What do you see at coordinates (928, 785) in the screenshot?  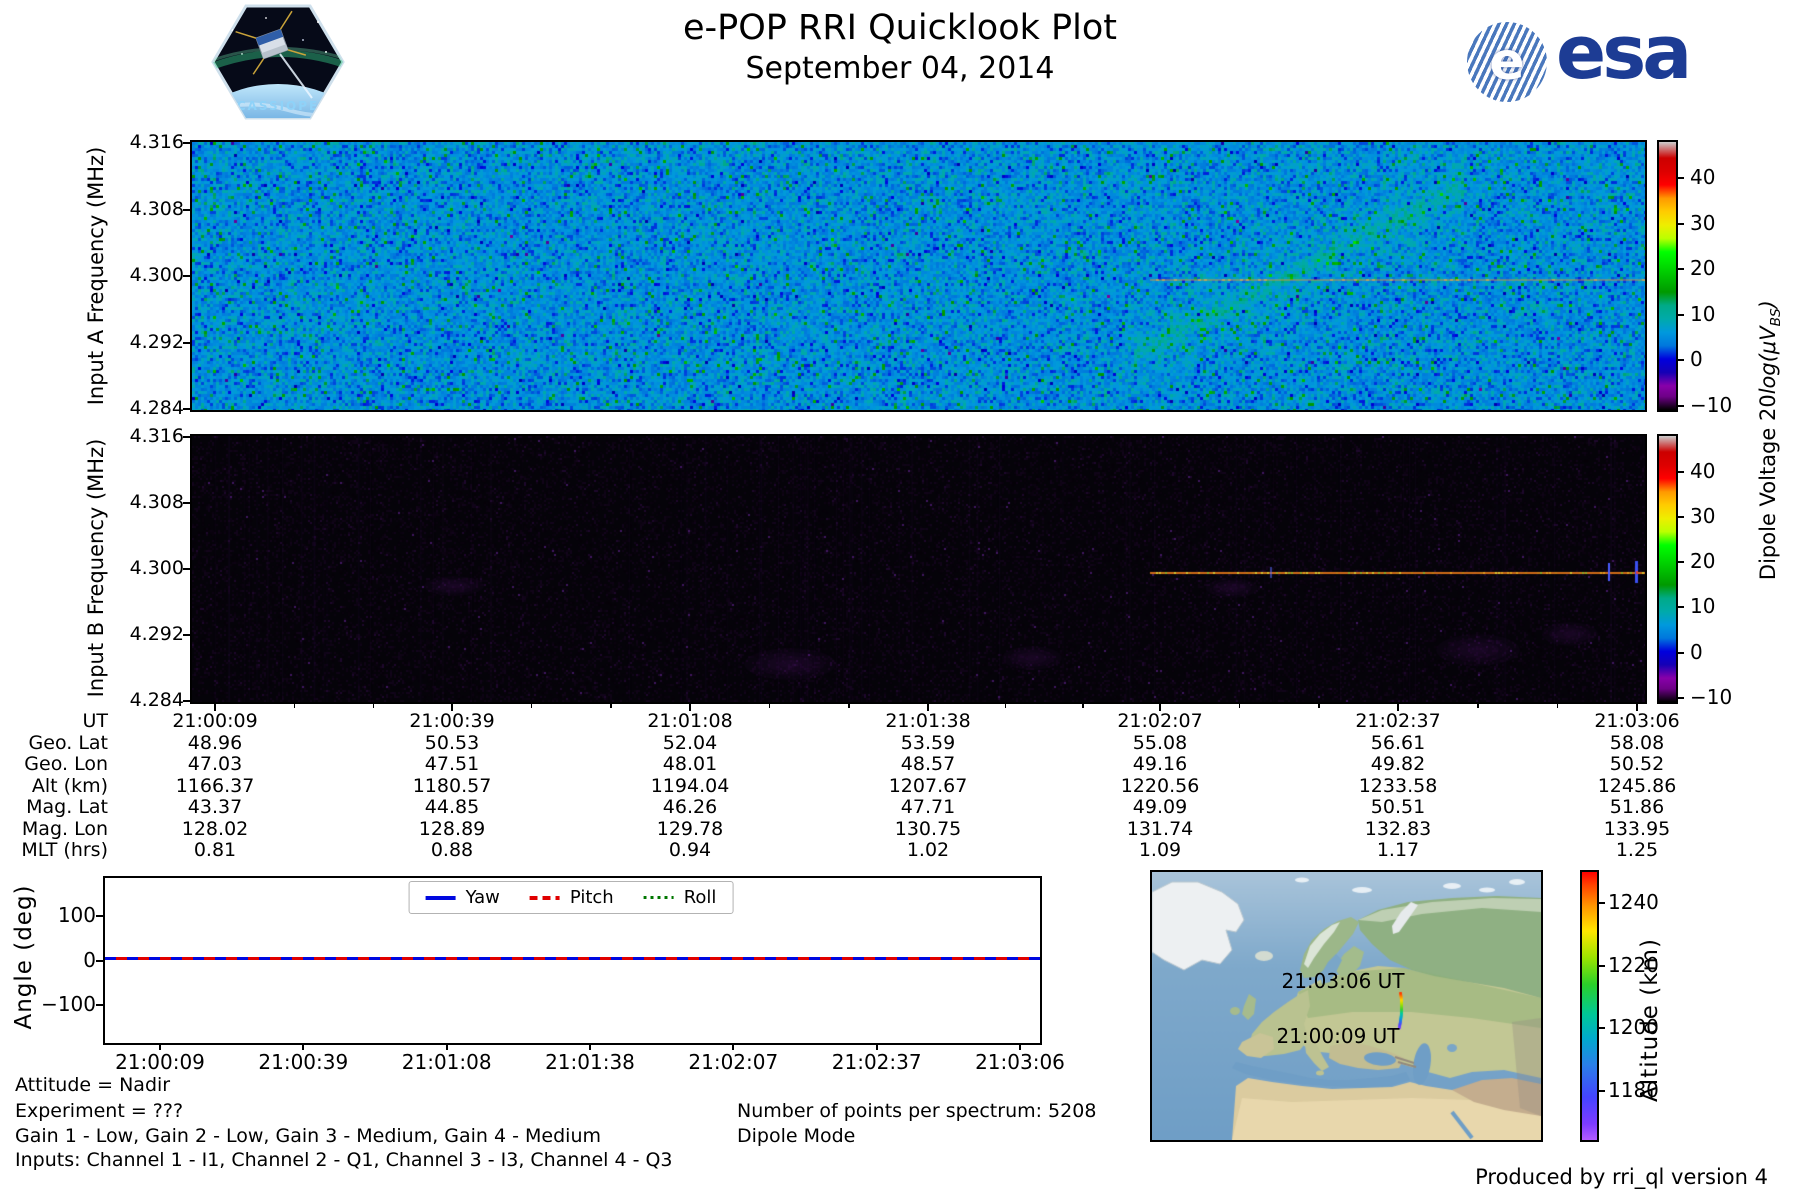 I see `ephemeris-cell: 1207.67` at bounding box center [928, 785].